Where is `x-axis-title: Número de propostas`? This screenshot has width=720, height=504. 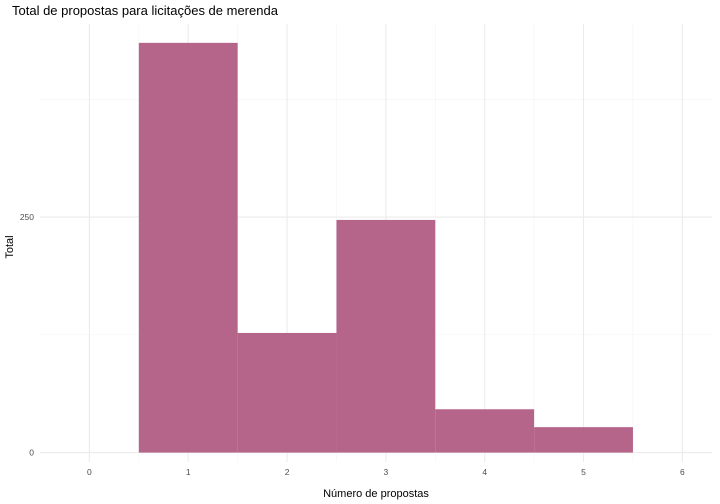
x-axis-title: Número de propostas is located at coordinates (376, 494).